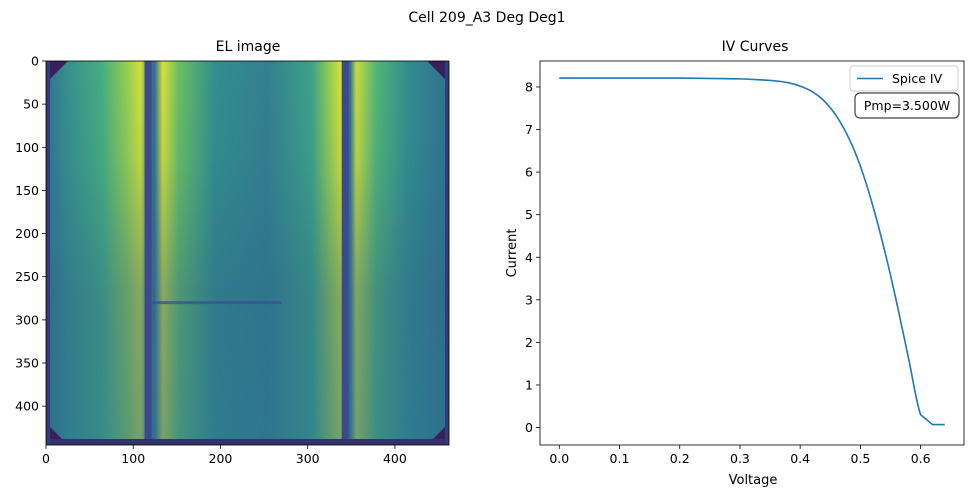 The image size is (975, 498). I want to click on legend-box, so click(904, 78).